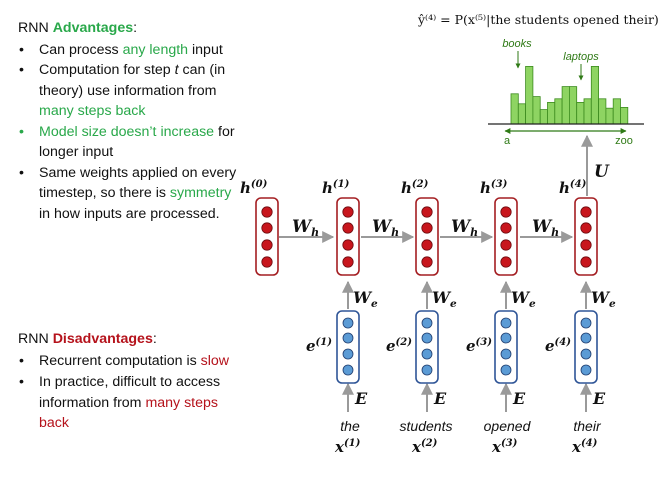 This screenshot has height=496, width=670. I want to click on input-word-4: their, so click(587, 426).